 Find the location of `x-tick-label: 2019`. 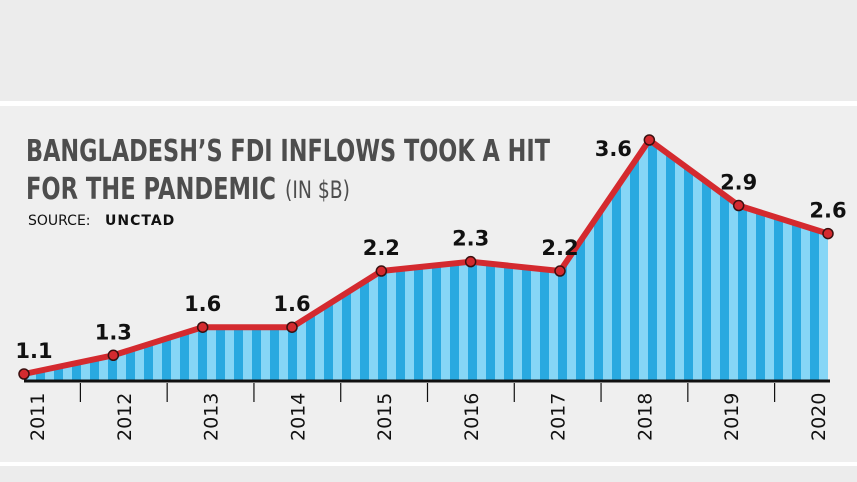

x-tick-label: 2019 is located at coordinates (732, 417).